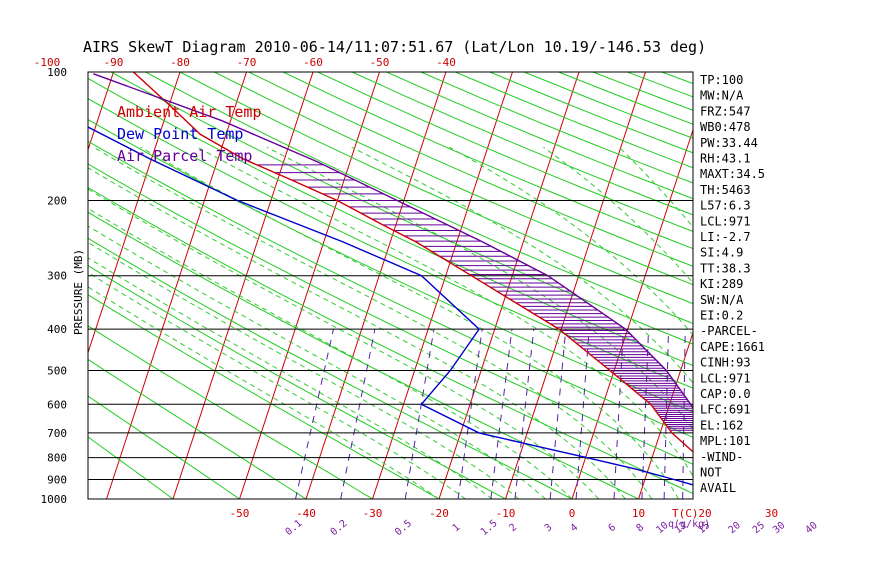 The height and width of the screenshot is (564, 870). Describe the element at coordinates (711, 473) in the screenshot. I see `index-label: NOT` at that location.